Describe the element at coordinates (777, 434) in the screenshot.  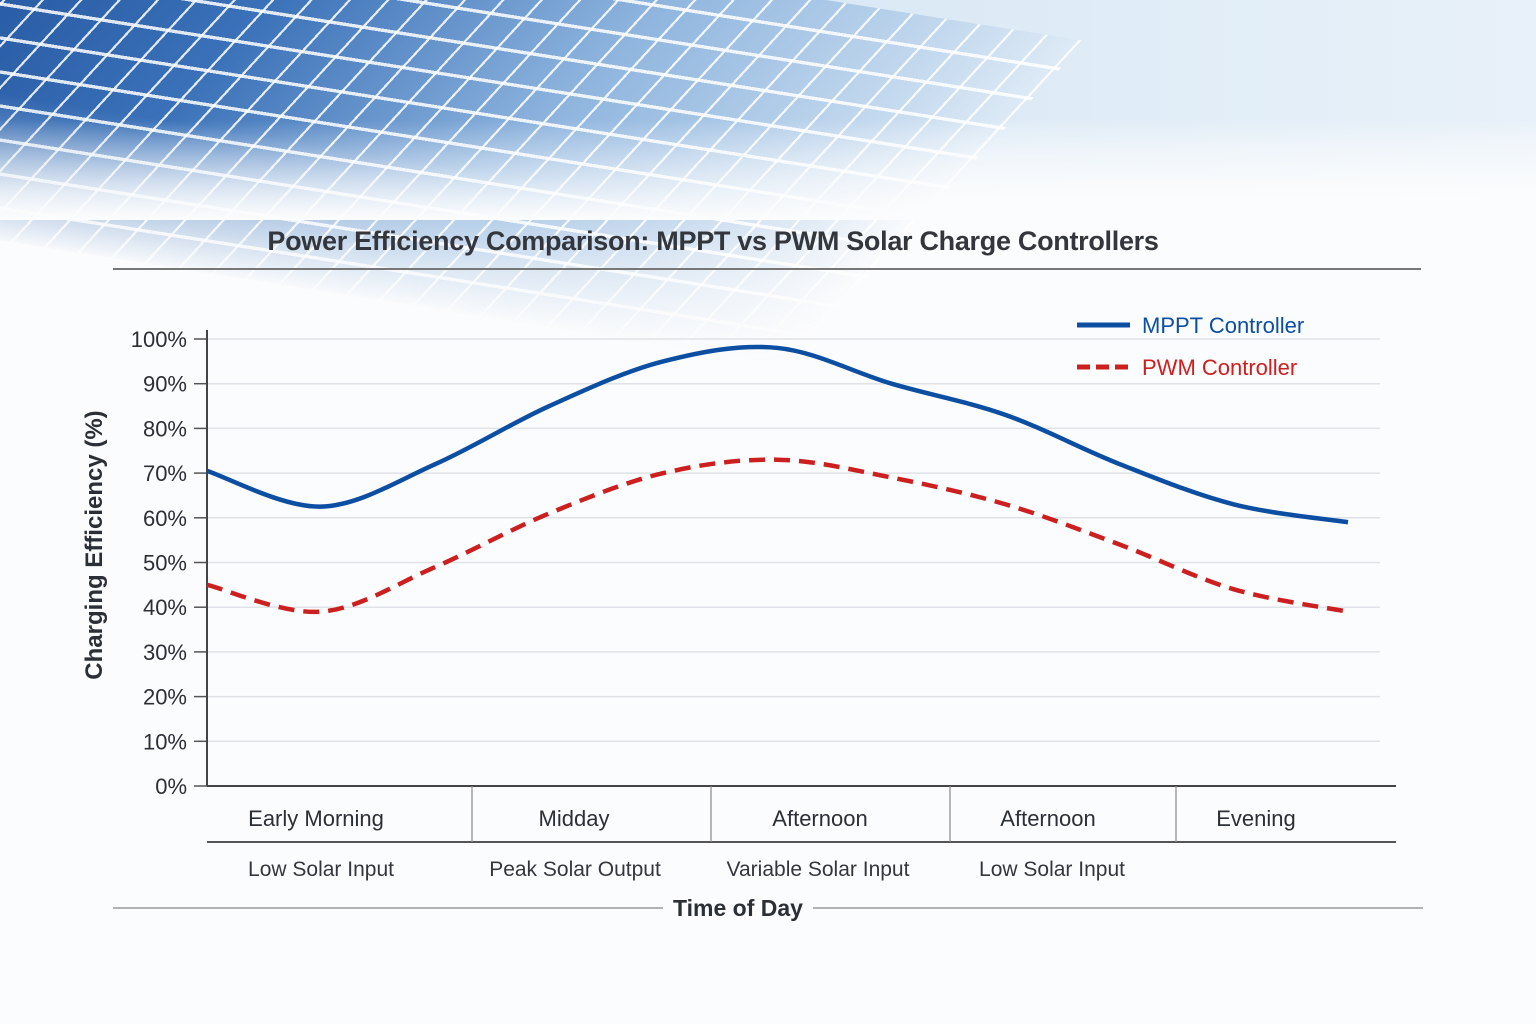
I see `series-line-mppt-controller` at that location.